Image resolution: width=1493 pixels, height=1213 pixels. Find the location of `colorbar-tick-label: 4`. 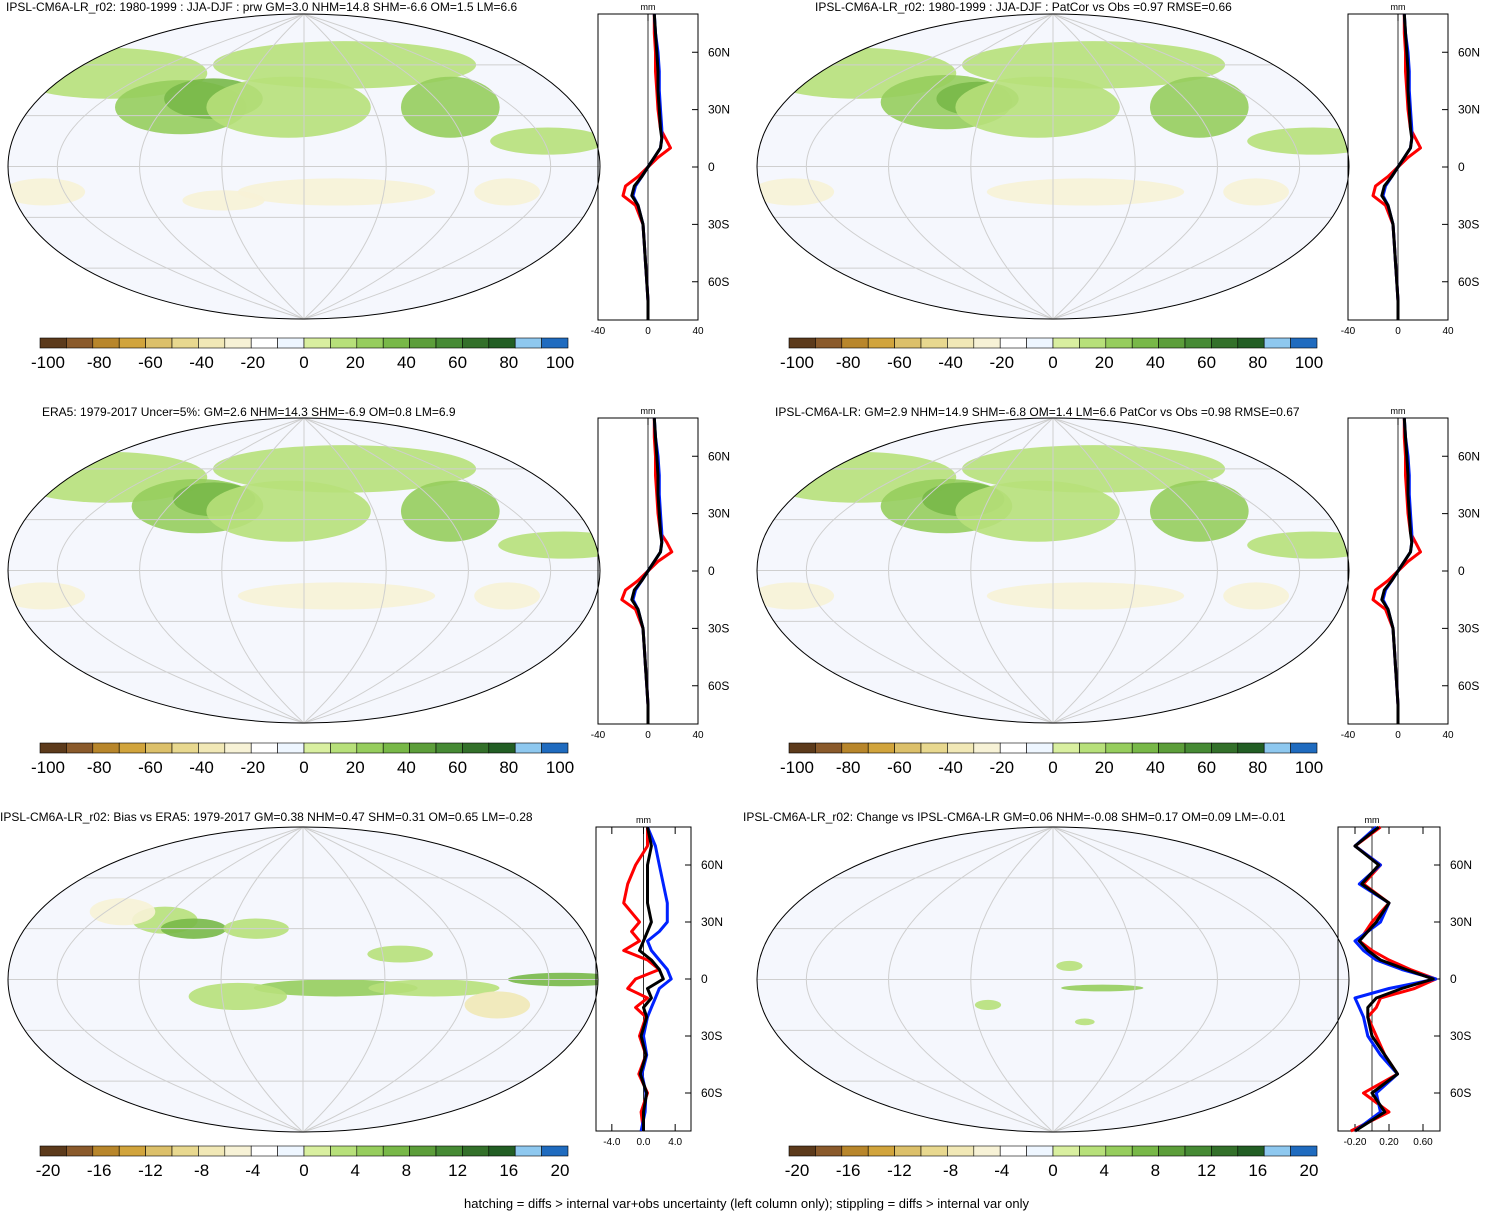

colorbar-tick-label: 4 is located at coordinates (354, 1170).